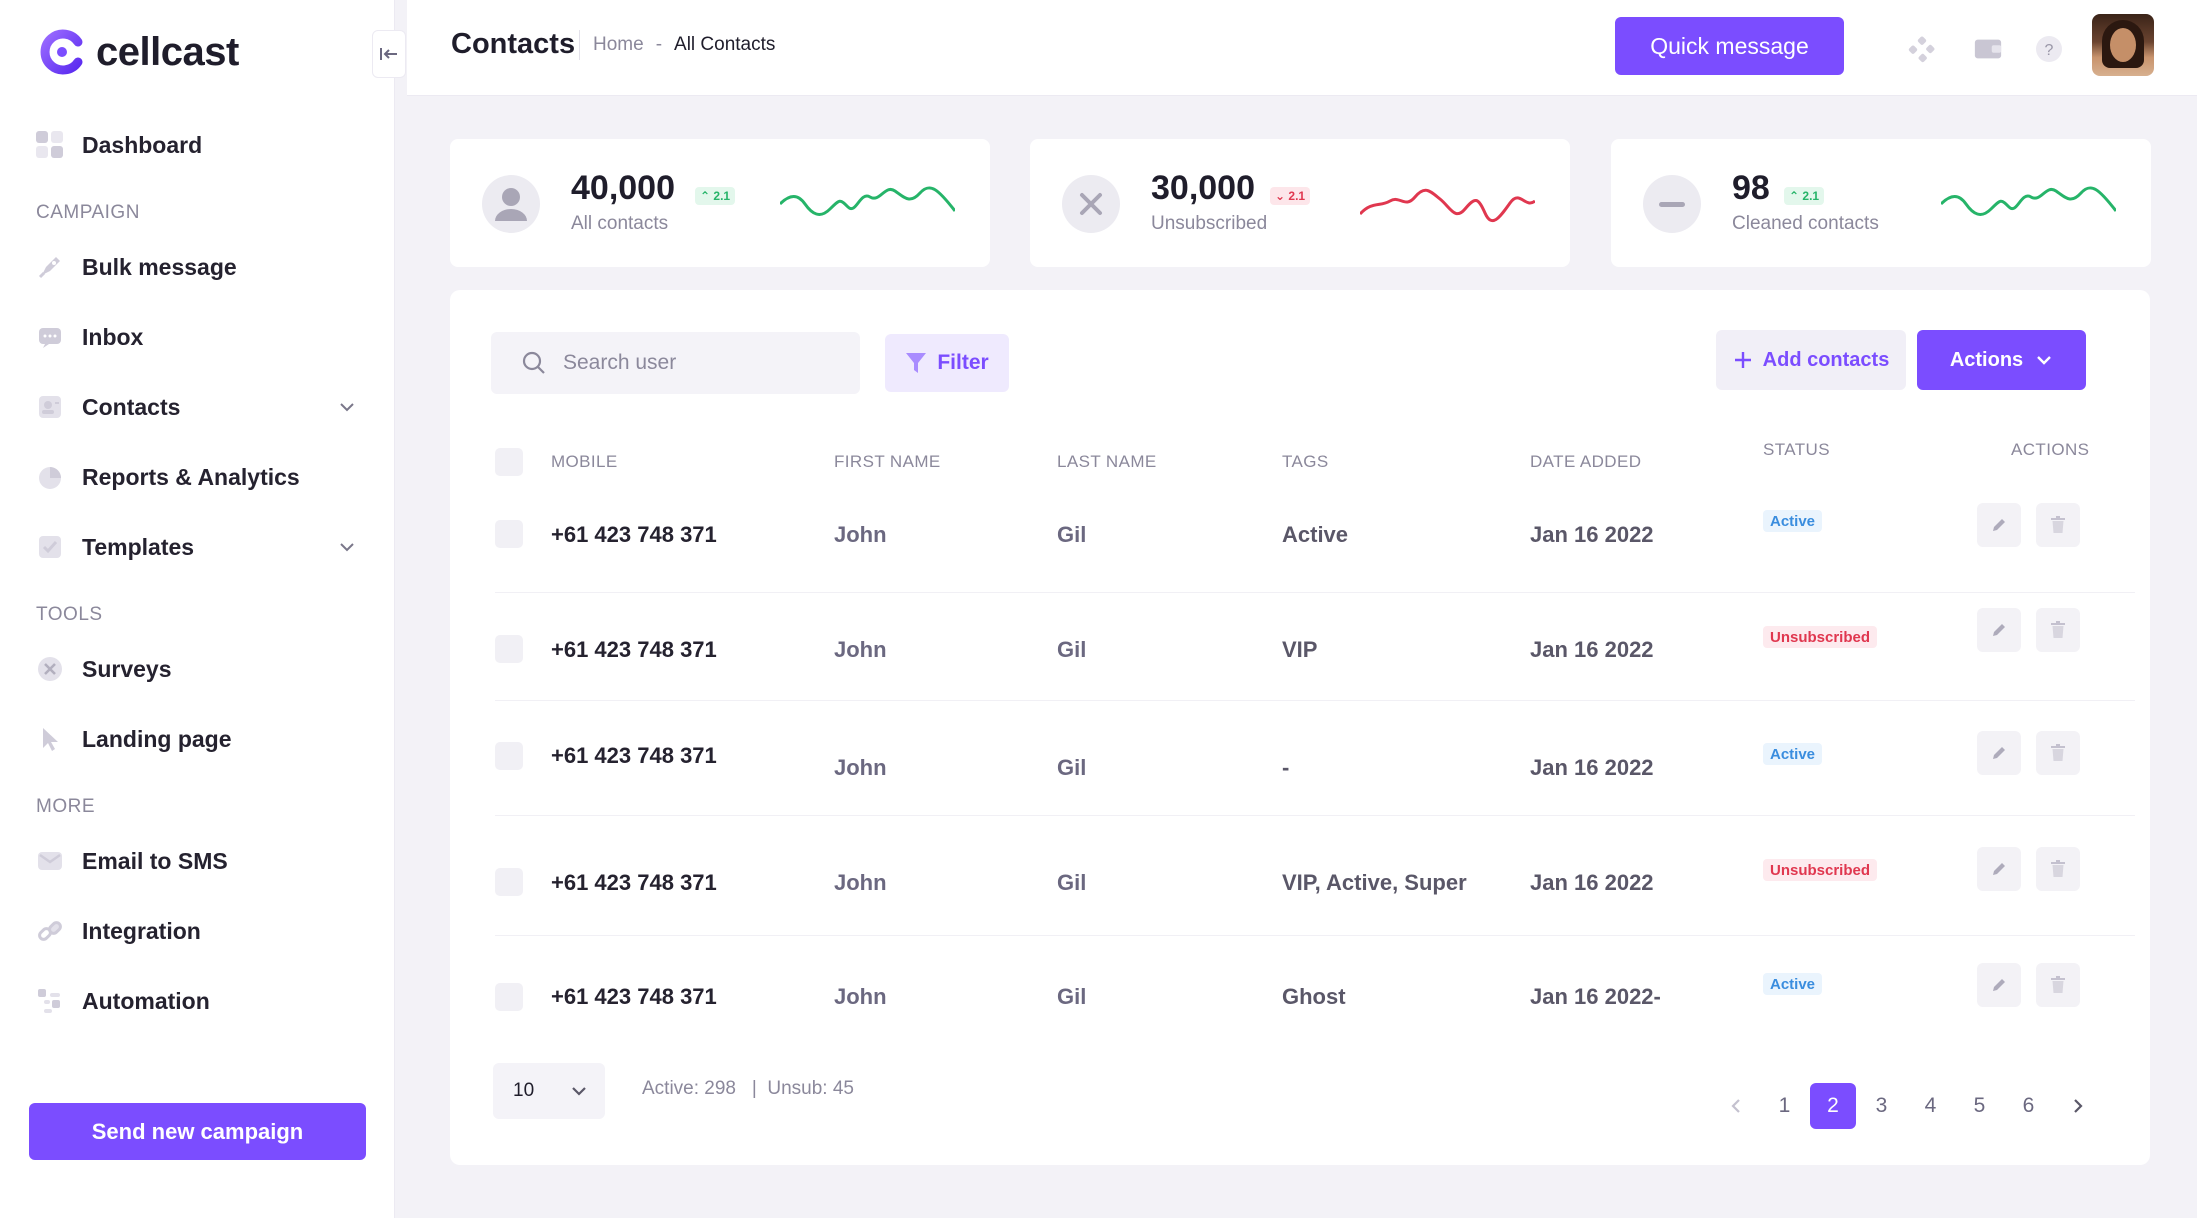 The height and width of the screenshot is (1218, 2197). I want to click on sidebar-item-landing-page: Landing page, so click(196, 739).